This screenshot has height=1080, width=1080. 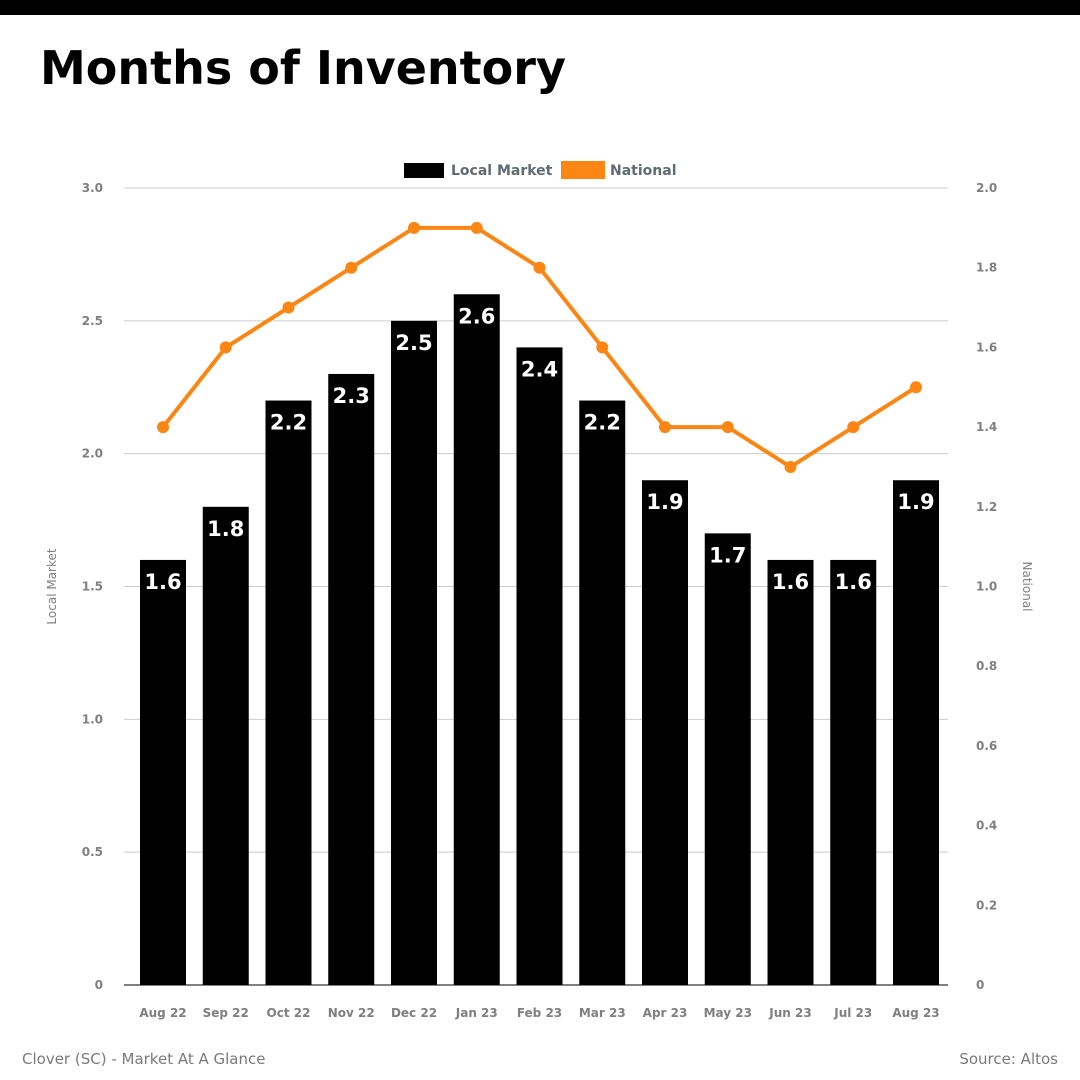 I want to click on top-bar, so click(x=540, y=7).